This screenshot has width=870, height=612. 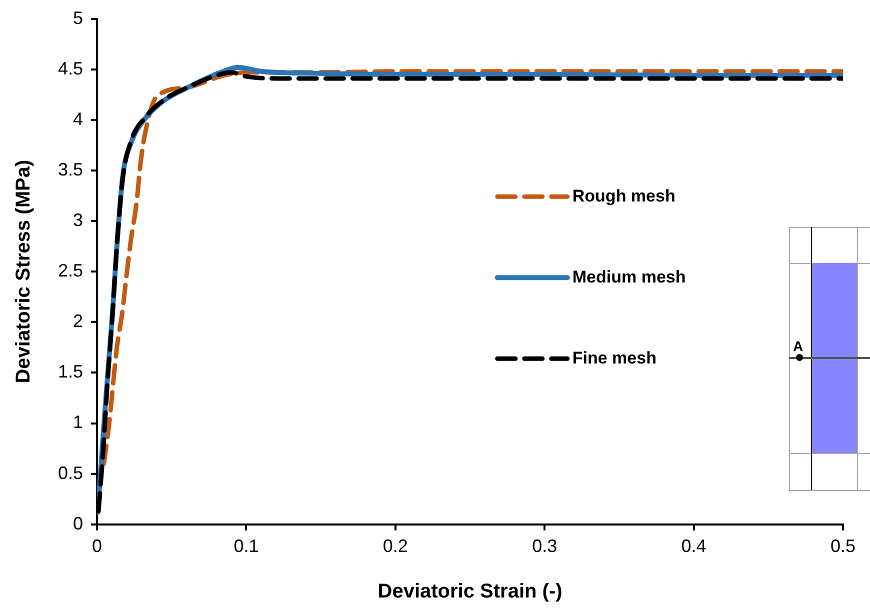 What do you see at coordinates (624, 196) in the screenshot?
I see `legend-label: Rough mesh` at bounding box center [624, 196].